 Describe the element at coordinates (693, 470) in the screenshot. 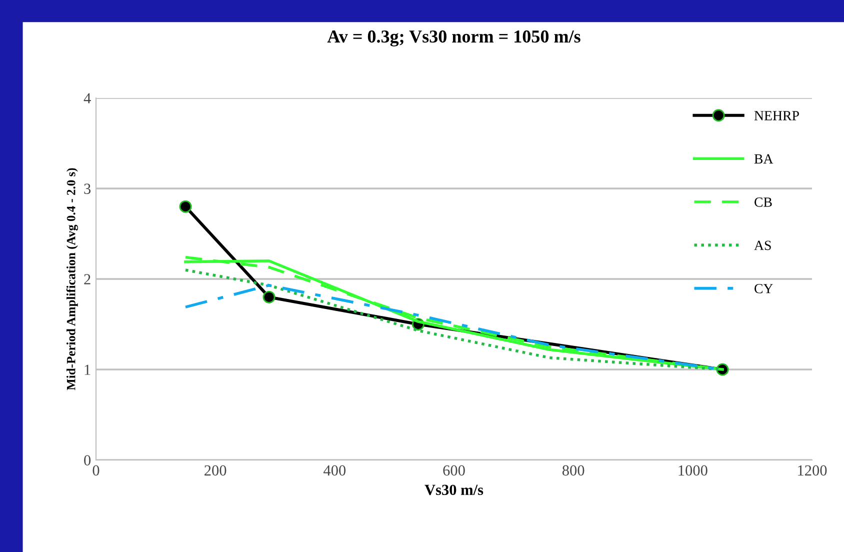

I see `x-tick-label: 1000` at that location.